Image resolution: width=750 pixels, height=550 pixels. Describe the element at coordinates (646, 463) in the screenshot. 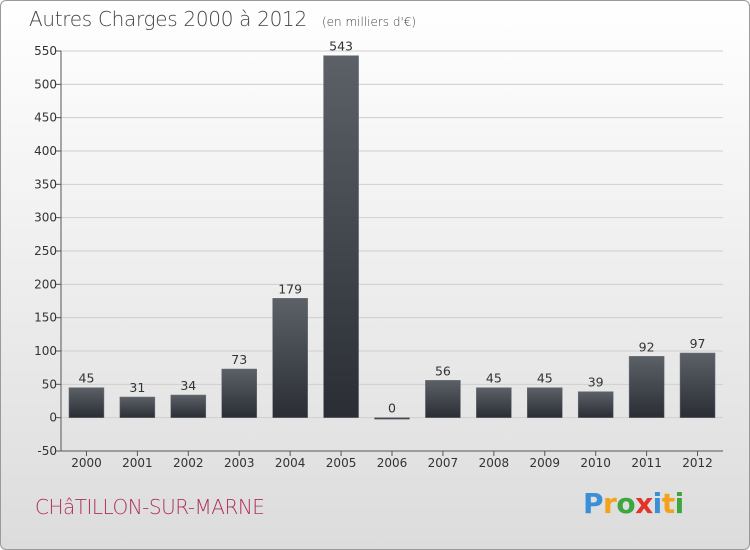

I see `x-tick-label: 2011` at that location.